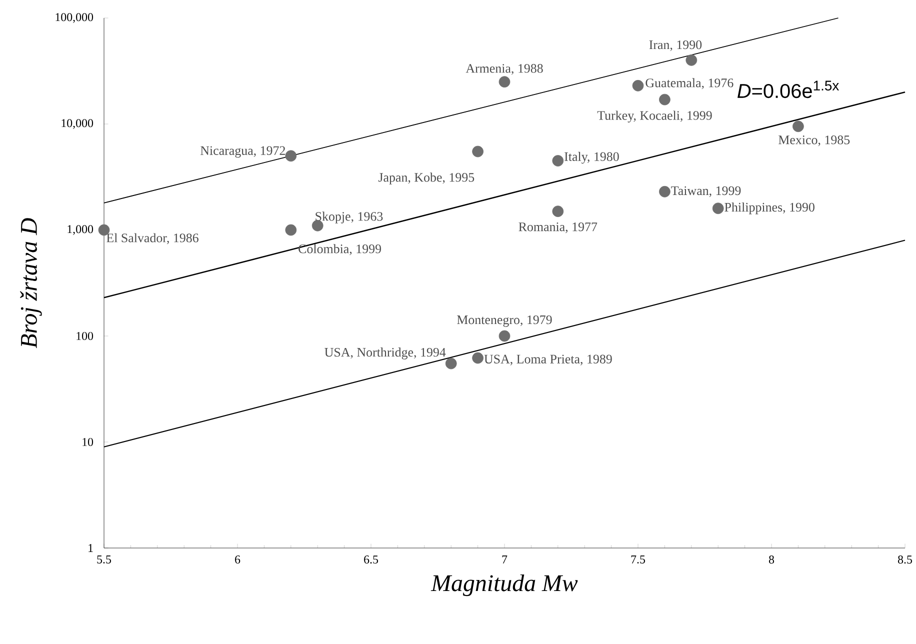  What do you see at coordinates (85, 336) in the screenshot?
I see `y-tick-label: 100` at bounding box center [85, 336].